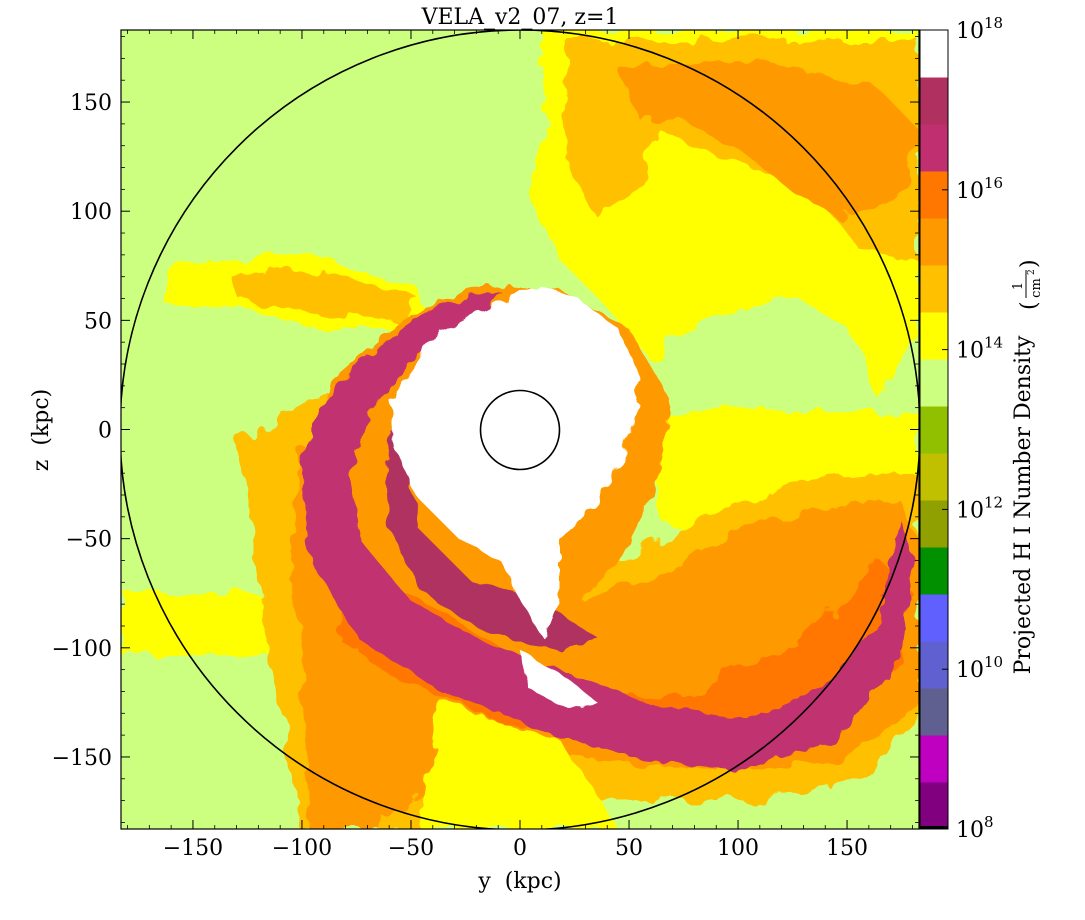 This screenshot has height=920, width=1085. What do you see at coordinates (979, 349) in the screenshot?
I see `colorbar-tick-label: 1014` at bounding box center [979, 349].